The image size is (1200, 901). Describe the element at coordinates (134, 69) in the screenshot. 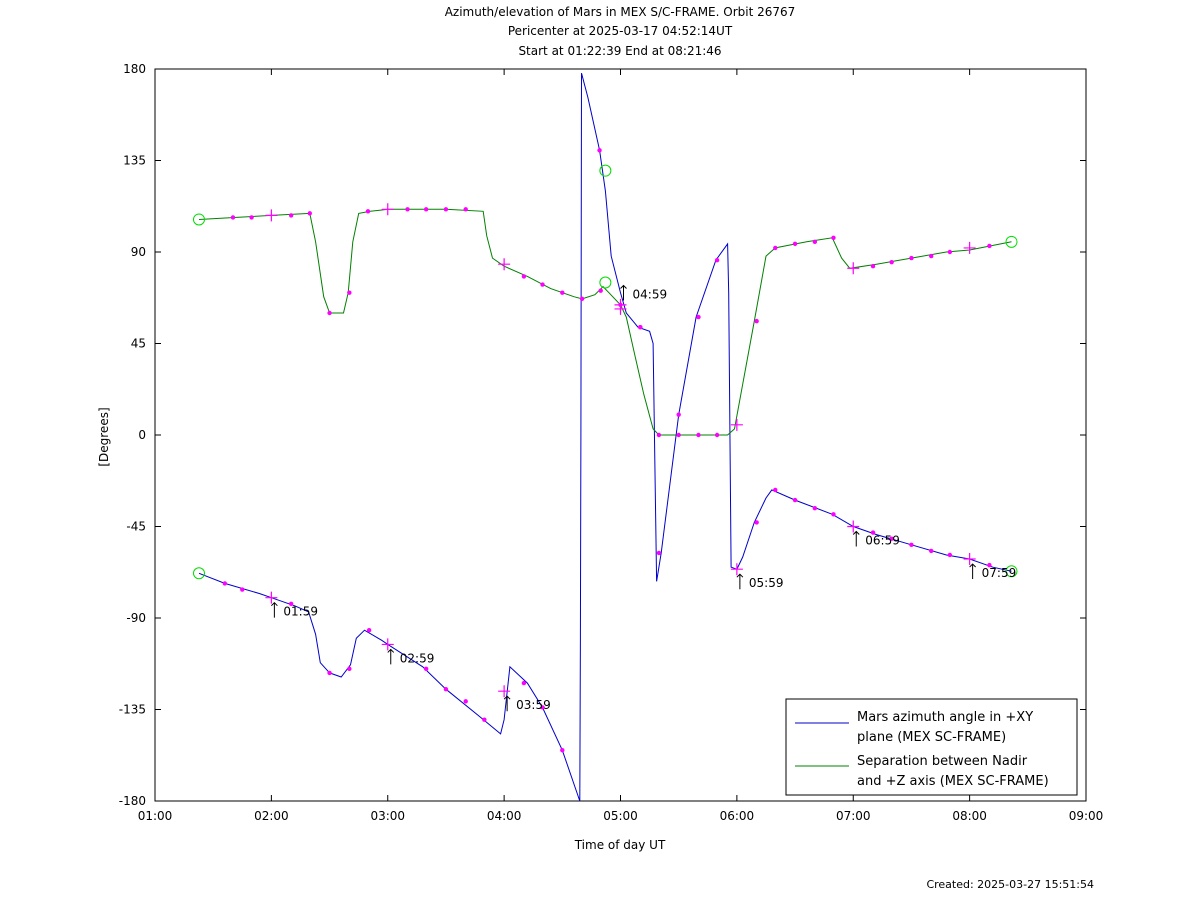

I see `y-tick-label: 180` at that location.